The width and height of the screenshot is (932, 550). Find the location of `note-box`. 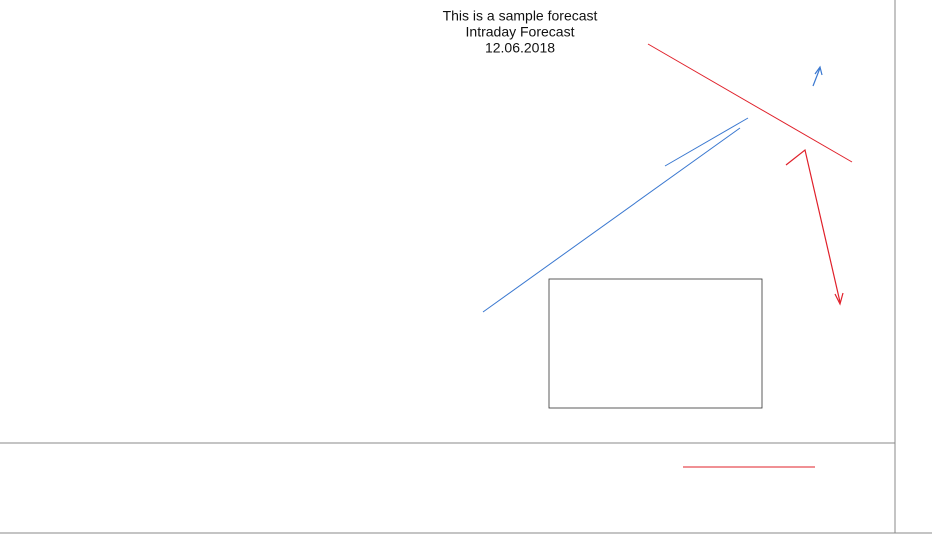

note-box is located at coordinates (655, 343).